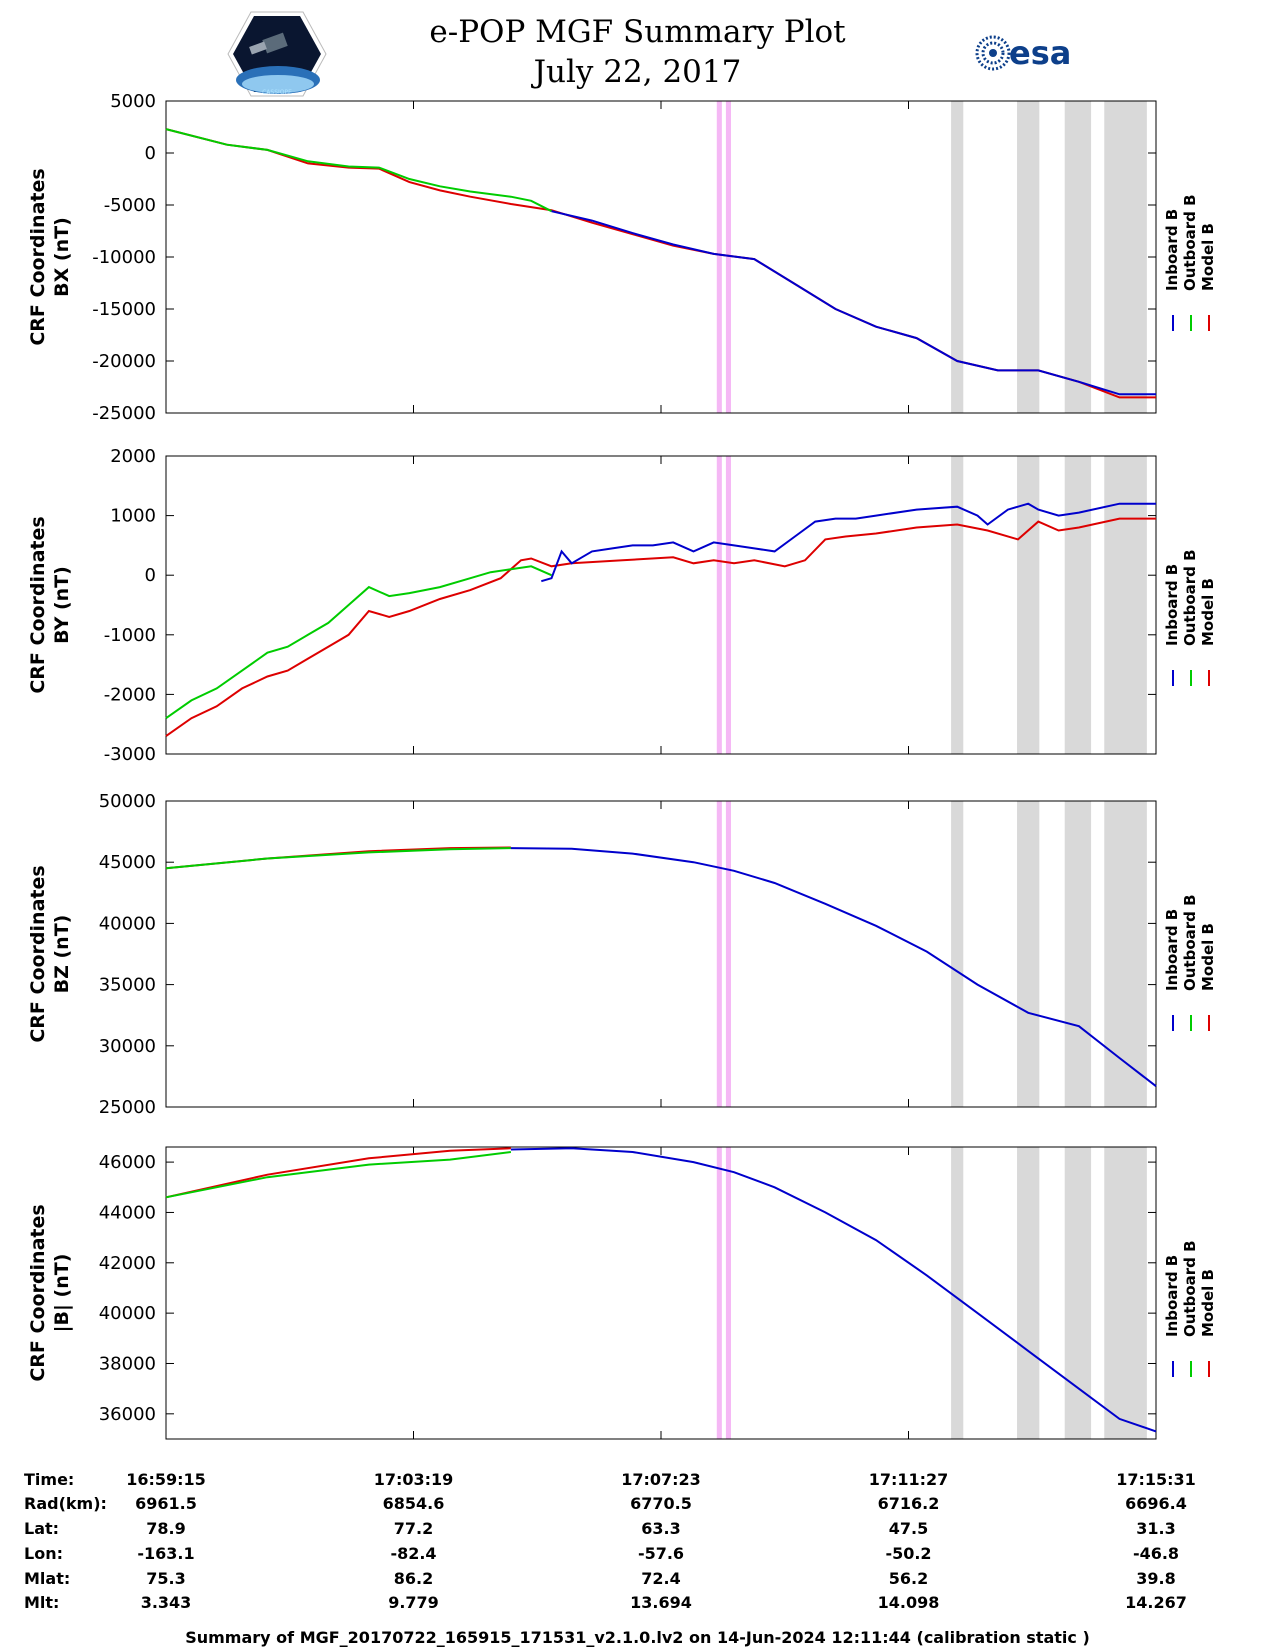 This screenshot has height=1650, width=1275. What do you see at coordinates (127, 1414) in the screenshot?
I see `y-tick-label: 36000` at bounding box center [127, 1414].